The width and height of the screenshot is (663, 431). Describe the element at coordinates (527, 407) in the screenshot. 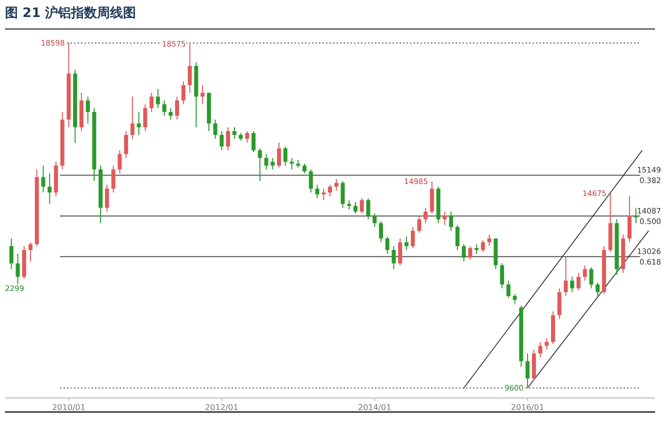

I see `x-tick-label: 2016/01` at that location.